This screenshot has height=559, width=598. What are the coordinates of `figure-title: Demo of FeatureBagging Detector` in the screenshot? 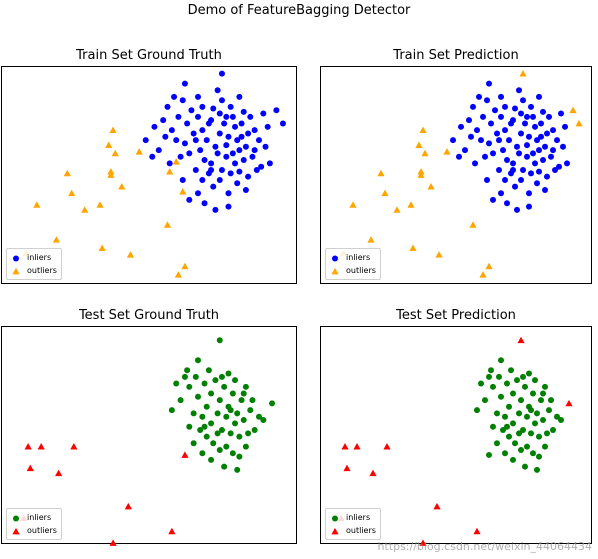 It's located at (299, 10).